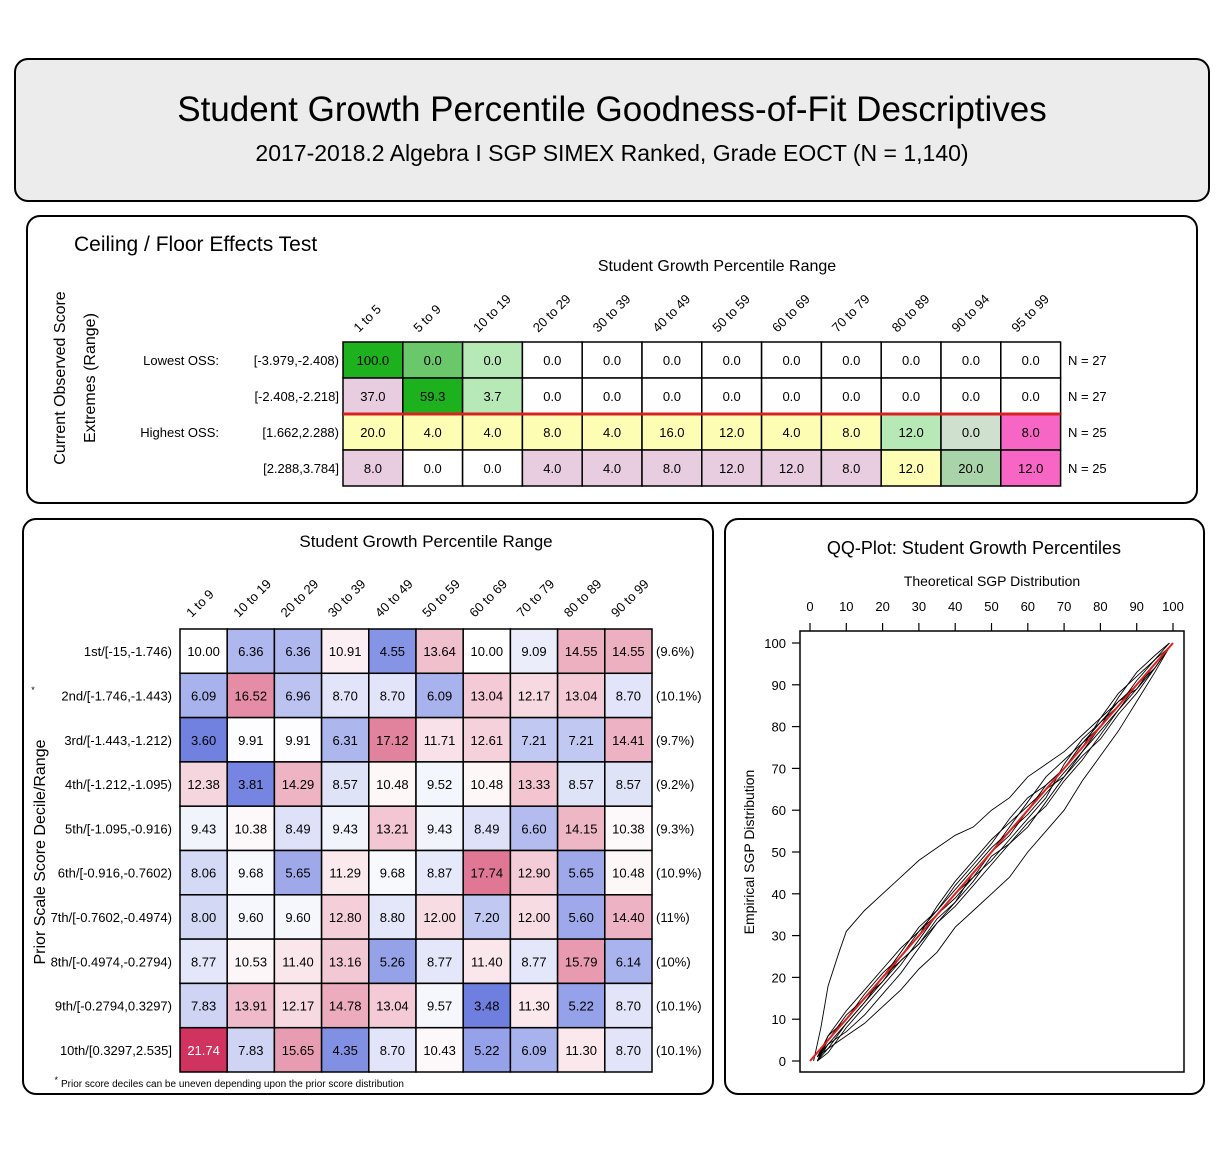 This screenshot has width=1224, height=1152. What do you see at coordinates (612, 313) in the screenshot?
I see `ceiling-floor-col-label: 30 to 39` at bounding box center [612, 313].